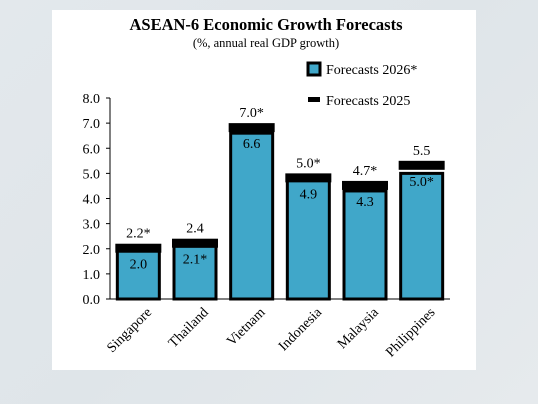 This screenshot has width=538, height=404. Describe the element at coordinates (92, 124) in the screenshot. I see `y-tick-label: 7.0` at that location.